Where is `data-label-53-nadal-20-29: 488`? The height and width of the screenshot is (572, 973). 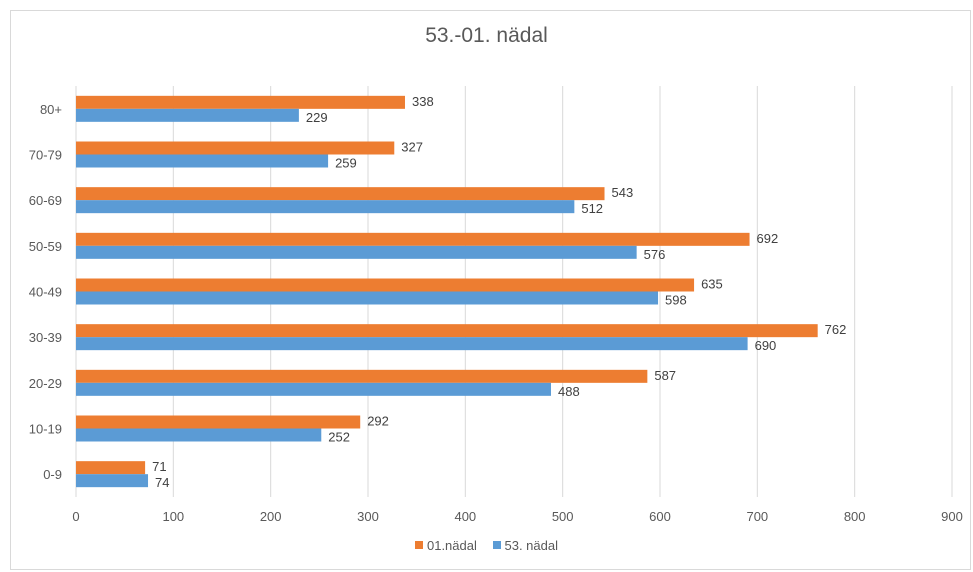
data-label-53-nadal-20-29: 488 is located at coordinates (569, 391).